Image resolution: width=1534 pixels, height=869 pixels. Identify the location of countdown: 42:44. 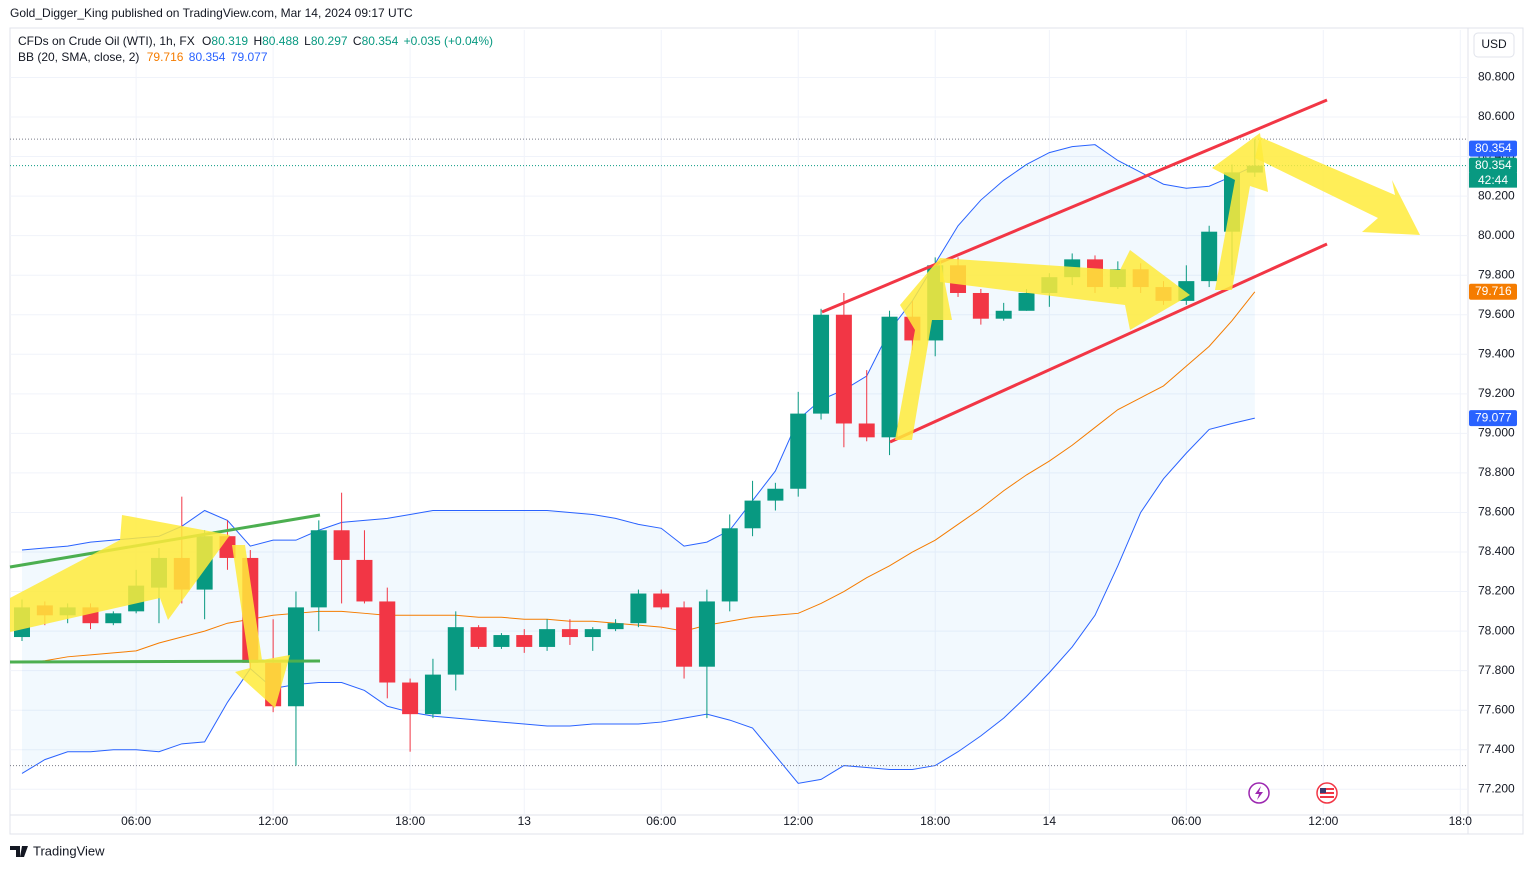
(1493, 180).